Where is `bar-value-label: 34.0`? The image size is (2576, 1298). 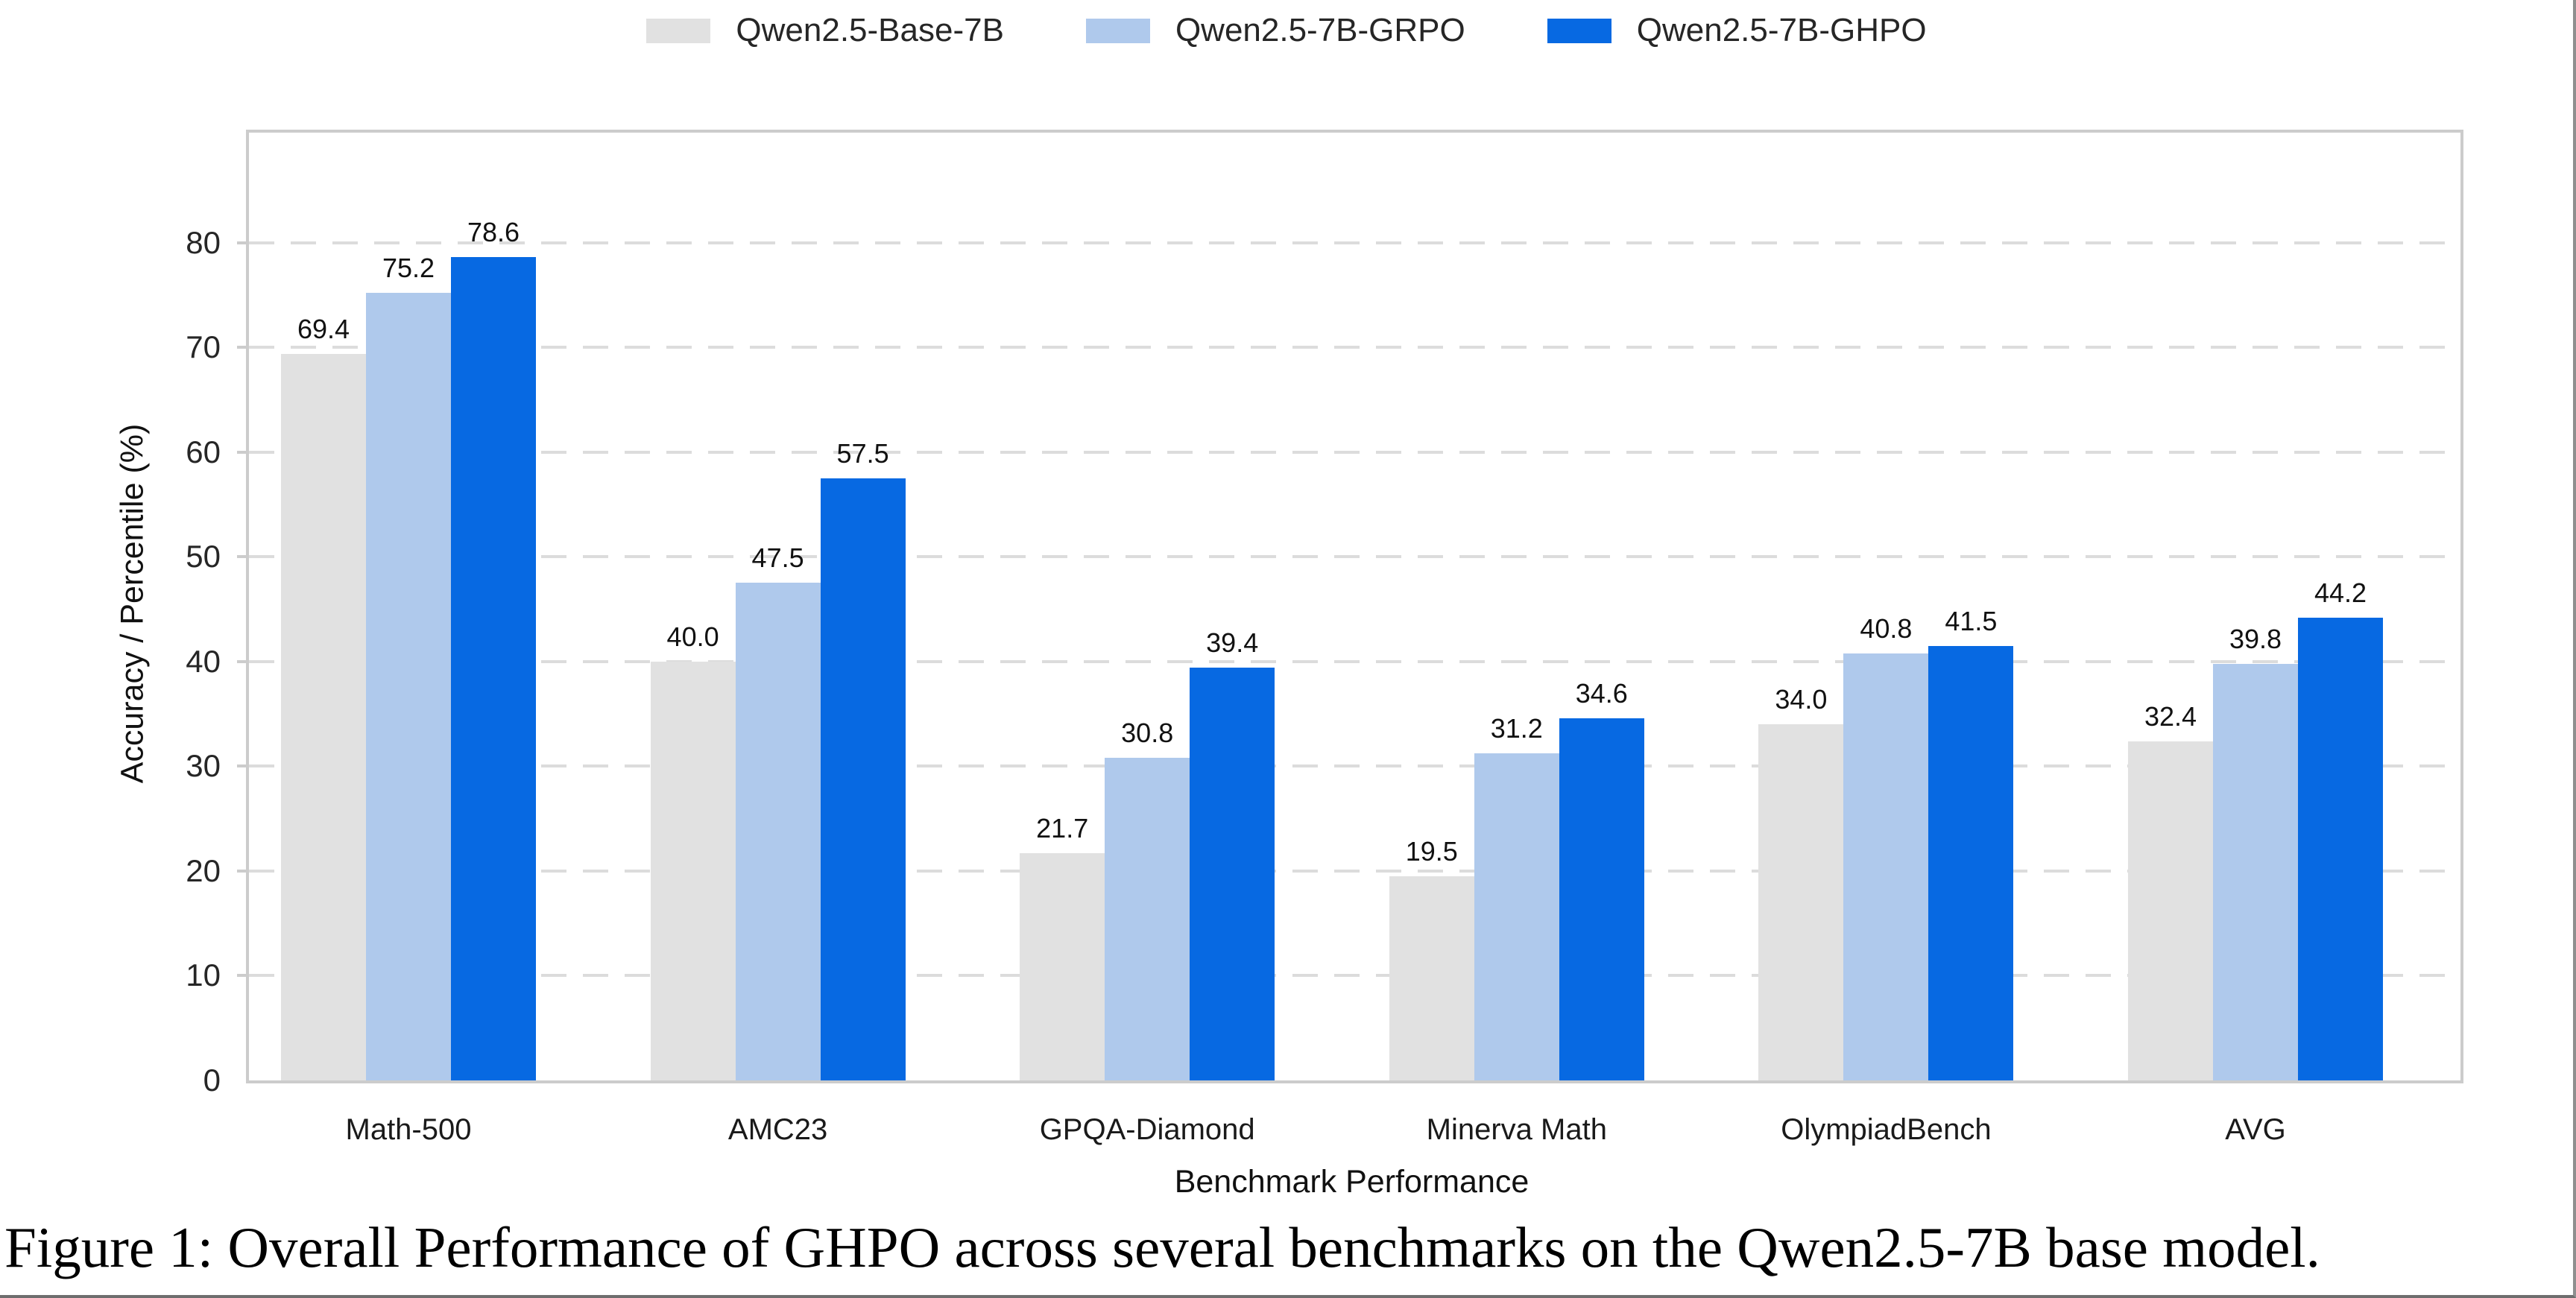 bar-value-label: 34.0 is located at coordinates (1802, 699).